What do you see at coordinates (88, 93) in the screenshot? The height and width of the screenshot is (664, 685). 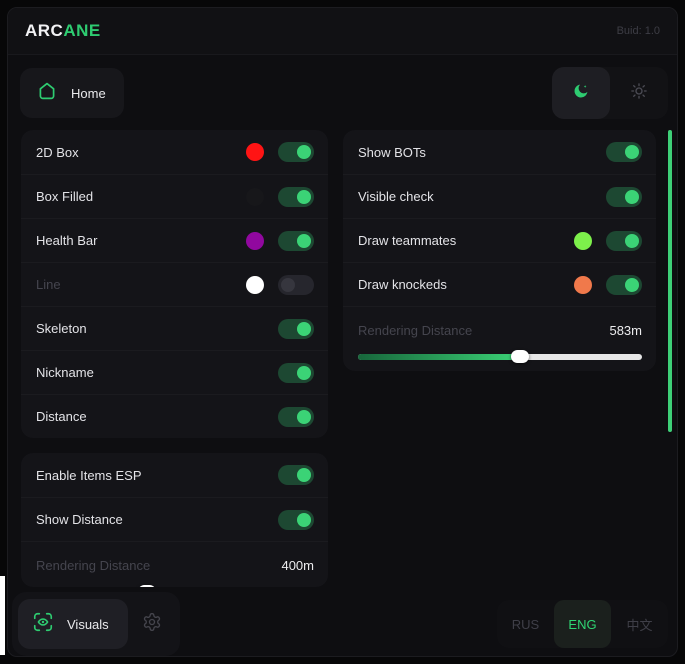 I see `tab-home-label: Home` at bounding box center [88, 93].